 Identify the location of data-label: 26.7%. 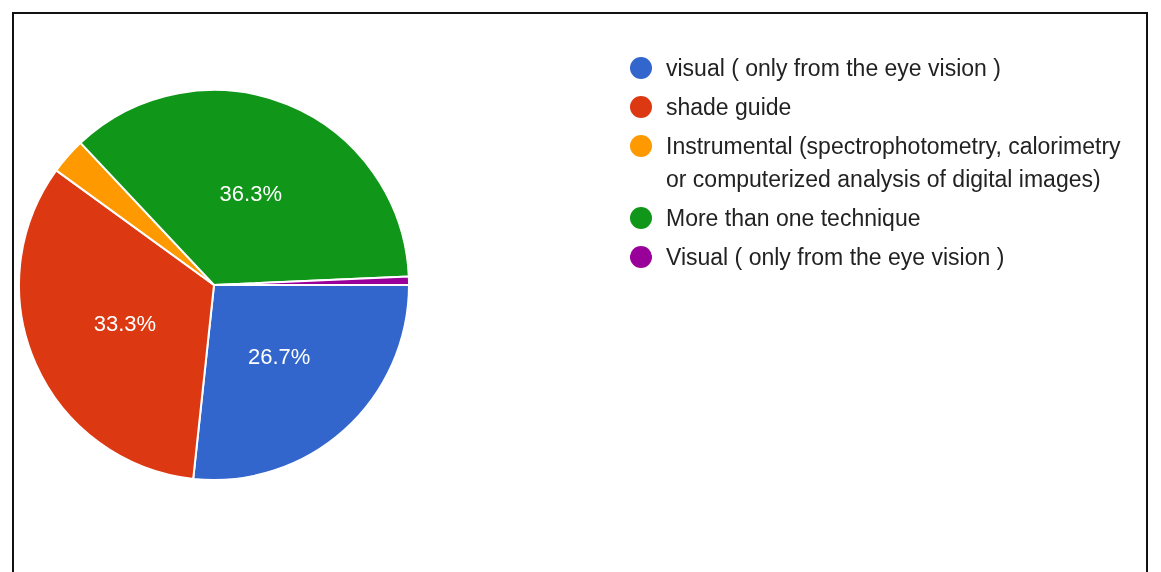
(279, 356).